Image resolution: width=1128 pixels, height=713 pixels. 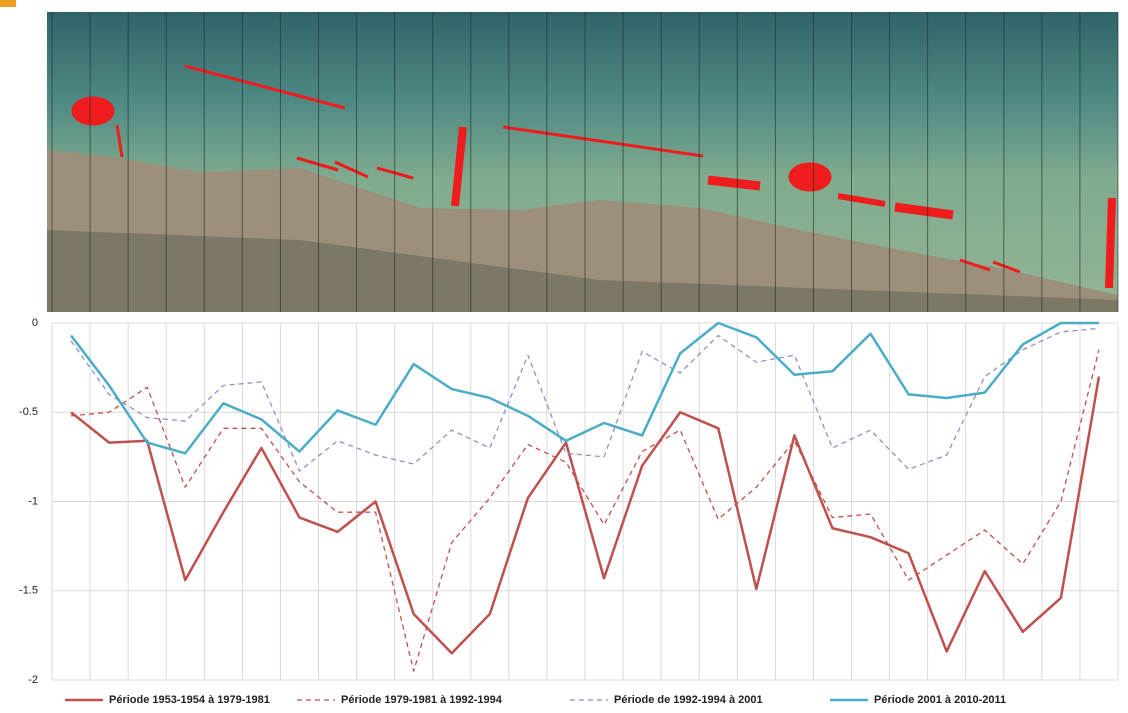 What do you see at coordinates (422, 700) in the screenshot?
I see `legend-label: Période 1979-1981 à 1992-1994` at bounding box center [422, 700].